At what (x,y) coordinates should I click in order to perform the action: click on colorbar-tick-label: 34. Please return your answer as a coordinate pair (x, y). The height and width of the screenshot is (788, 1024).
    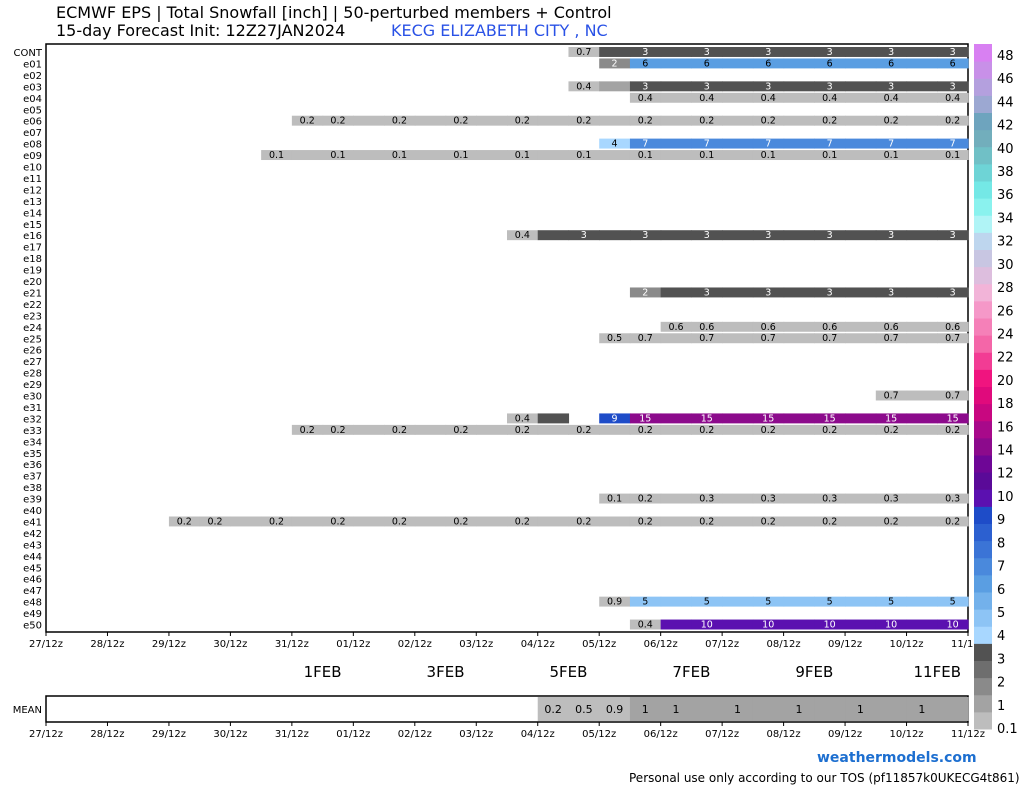
    Looking at the image, I should click on (1005, 218).